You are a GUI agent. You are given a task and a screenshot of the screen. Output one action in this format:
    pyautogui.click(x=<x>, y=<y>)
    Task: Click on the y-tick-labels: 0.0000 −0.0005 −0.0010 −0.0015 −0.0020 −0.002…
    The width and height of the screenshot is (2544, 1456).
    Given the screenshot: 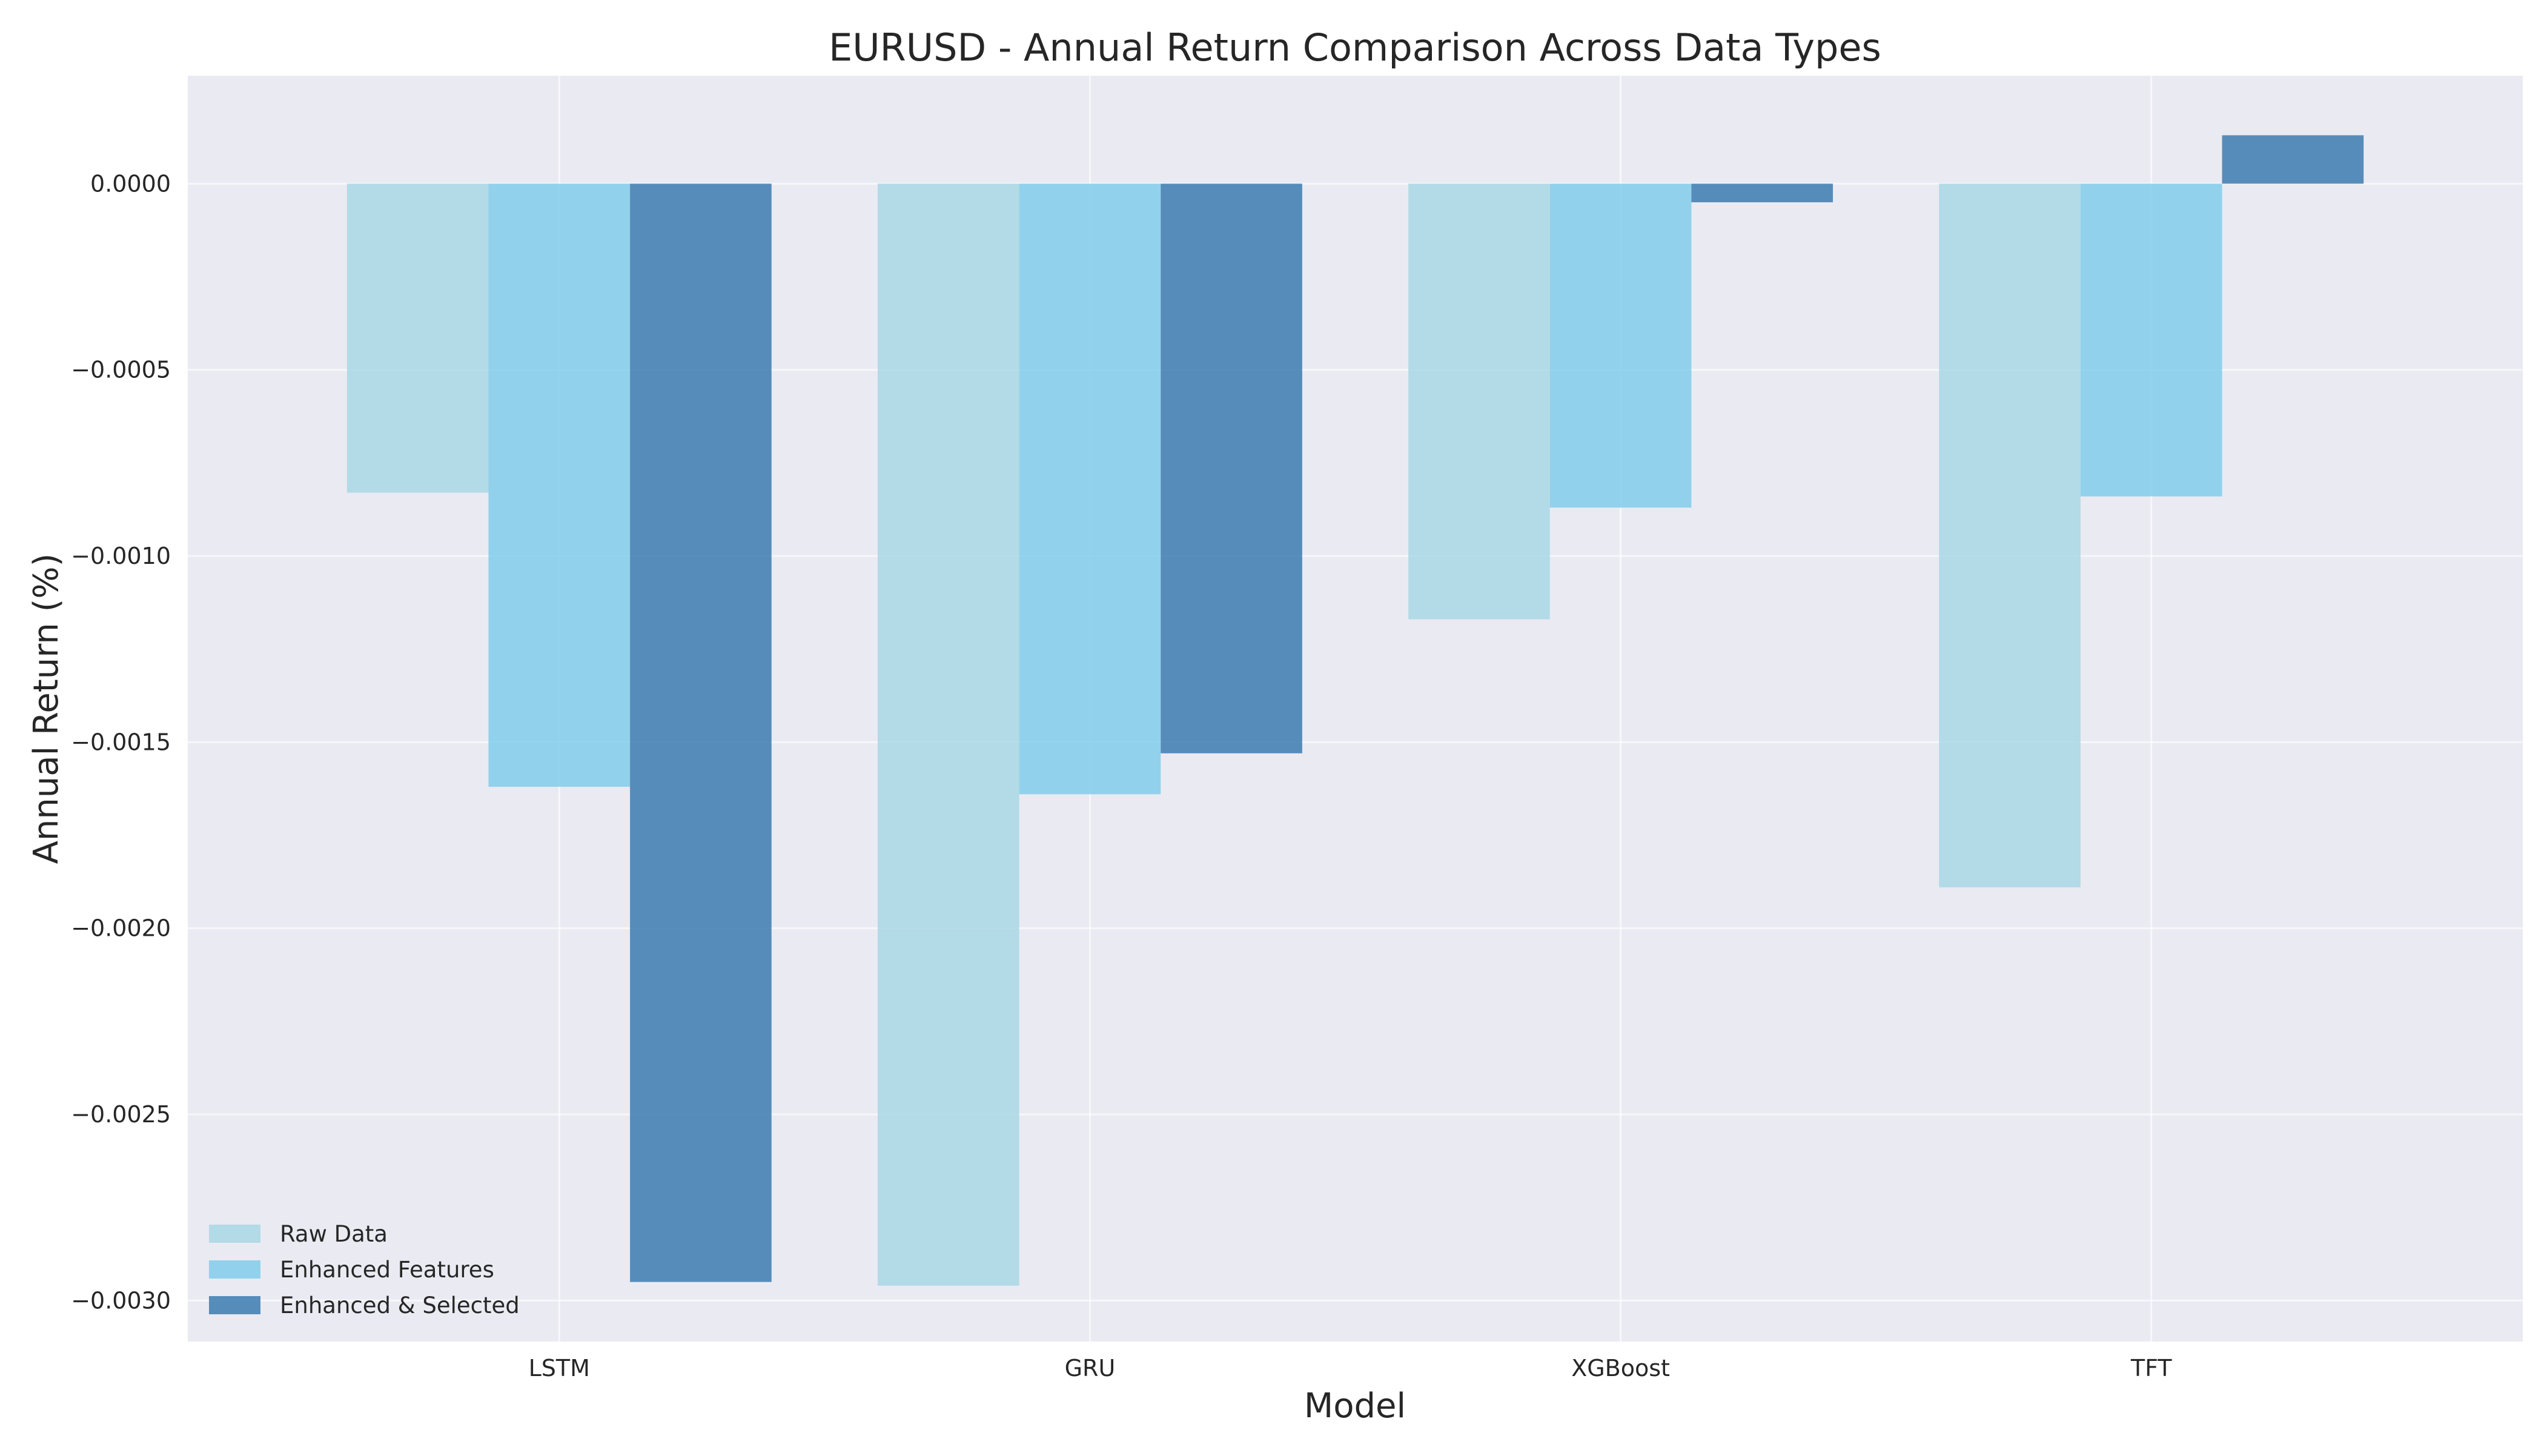 What is the action you would take?
    pyautogui.click(x=121, y=742)
    